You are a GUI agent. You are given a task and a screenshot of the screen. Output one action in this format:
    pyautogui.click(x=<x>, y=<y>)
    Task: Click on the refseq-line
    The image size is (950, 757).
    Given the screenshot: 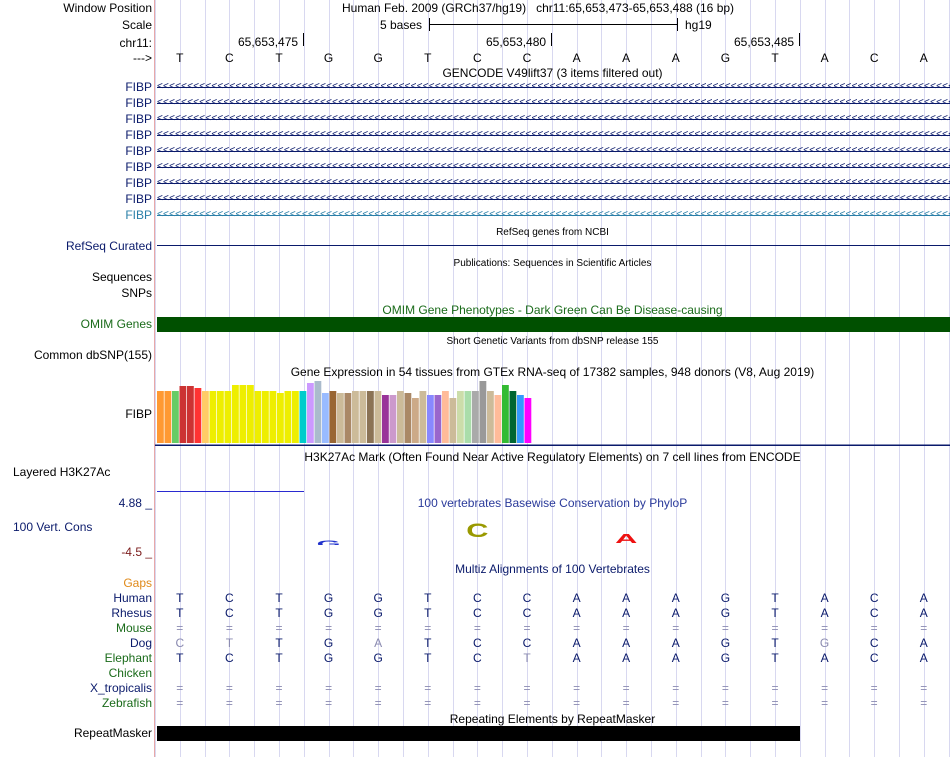 What is the action you would take?
    pyautogui.click(x=553, y=245)
    